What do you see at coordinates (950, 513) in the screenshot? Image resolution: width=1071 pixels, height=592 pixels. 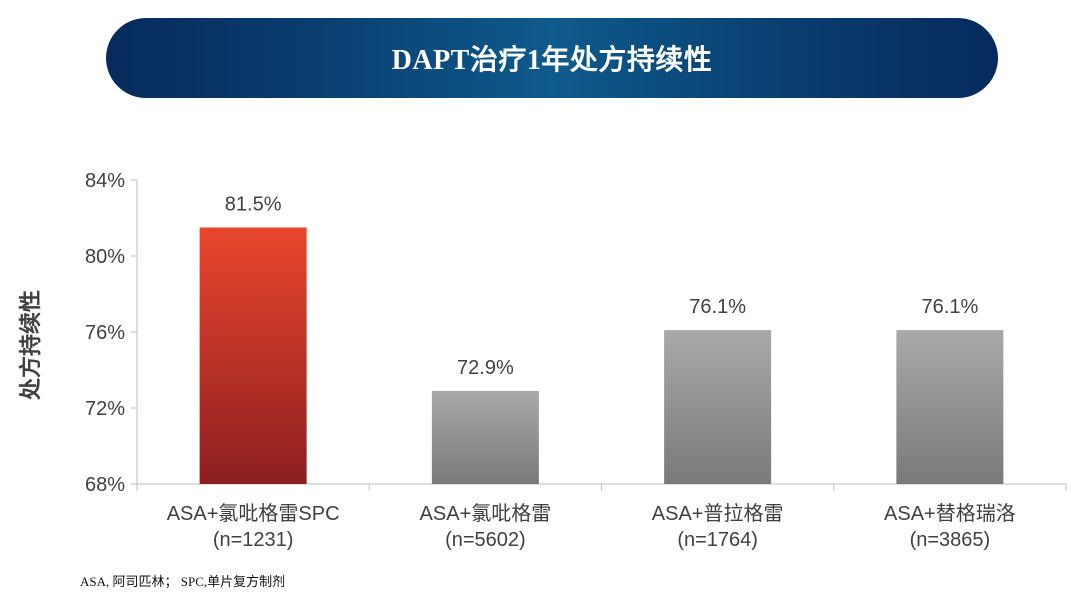 I see `x-tick-label: ASA+替格瑞洛` at bounding box center [950, 513].